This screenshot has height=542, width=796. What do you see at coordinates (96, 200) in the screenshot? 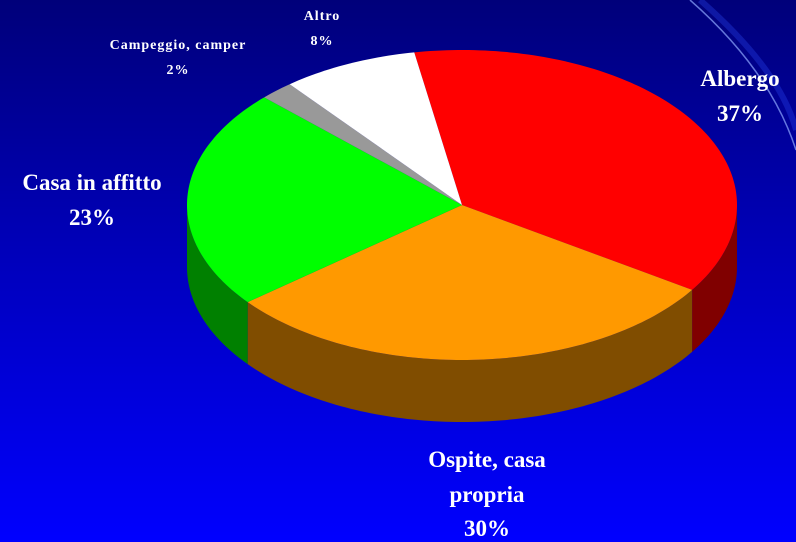
I see `slice-label: Casa in affitto 23%` at bounding box center [96, 200].